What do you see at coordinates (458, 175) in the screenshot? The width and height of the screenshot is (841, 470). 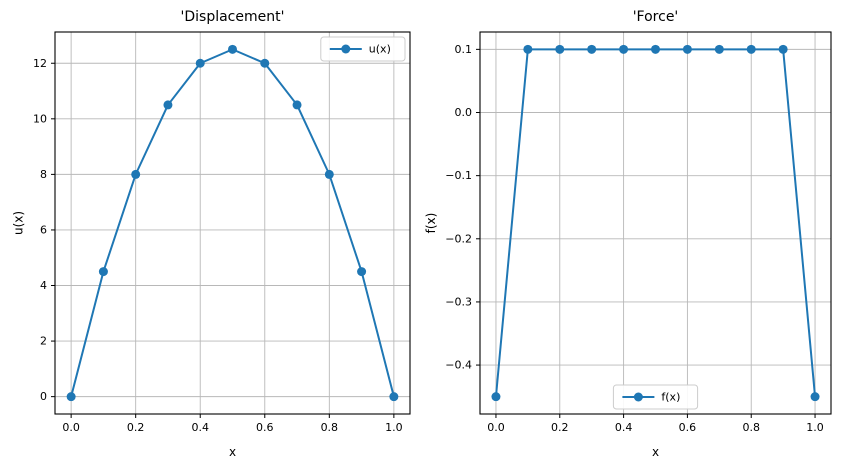 I see `y-tick-label: −0.1` at bounding box center [458, 175].